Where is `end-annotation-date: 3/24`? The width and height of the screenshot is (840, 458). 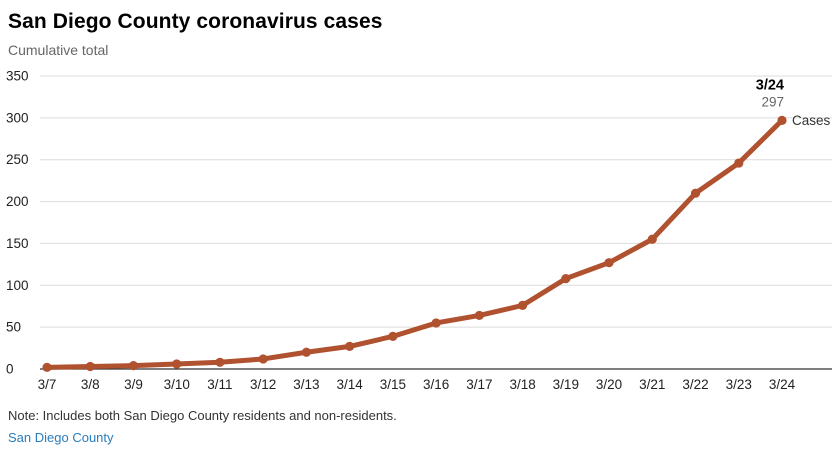
end-annotation-date: 3/24 is located at coordinates (770, 85).